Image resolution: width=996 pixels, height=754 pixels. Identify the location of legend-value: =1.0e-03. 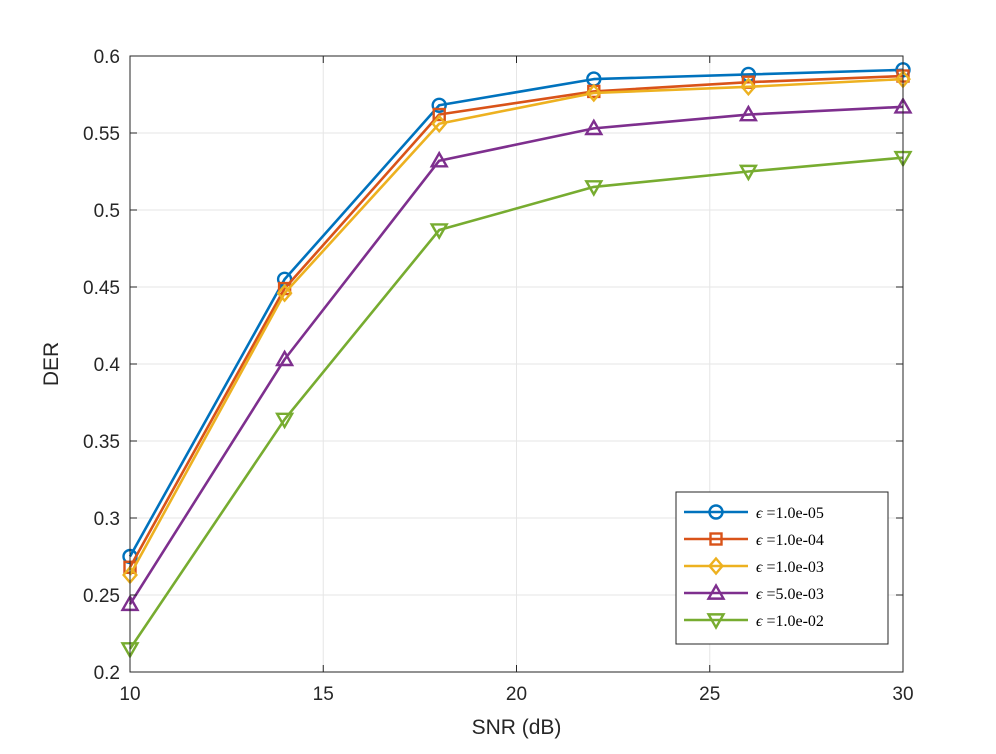
(792, 567).